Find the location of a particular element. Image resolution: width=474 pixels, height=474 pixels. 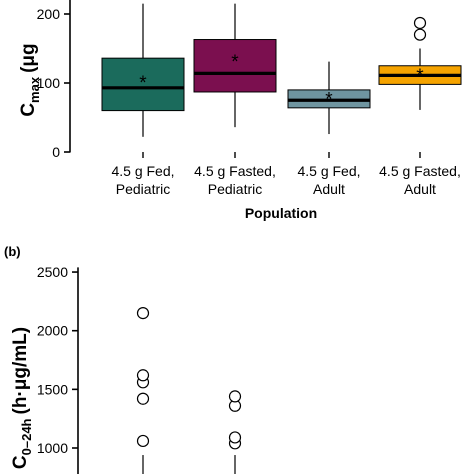

panel-a-axes: 0 100 200 is located at coordinates (54, 80).